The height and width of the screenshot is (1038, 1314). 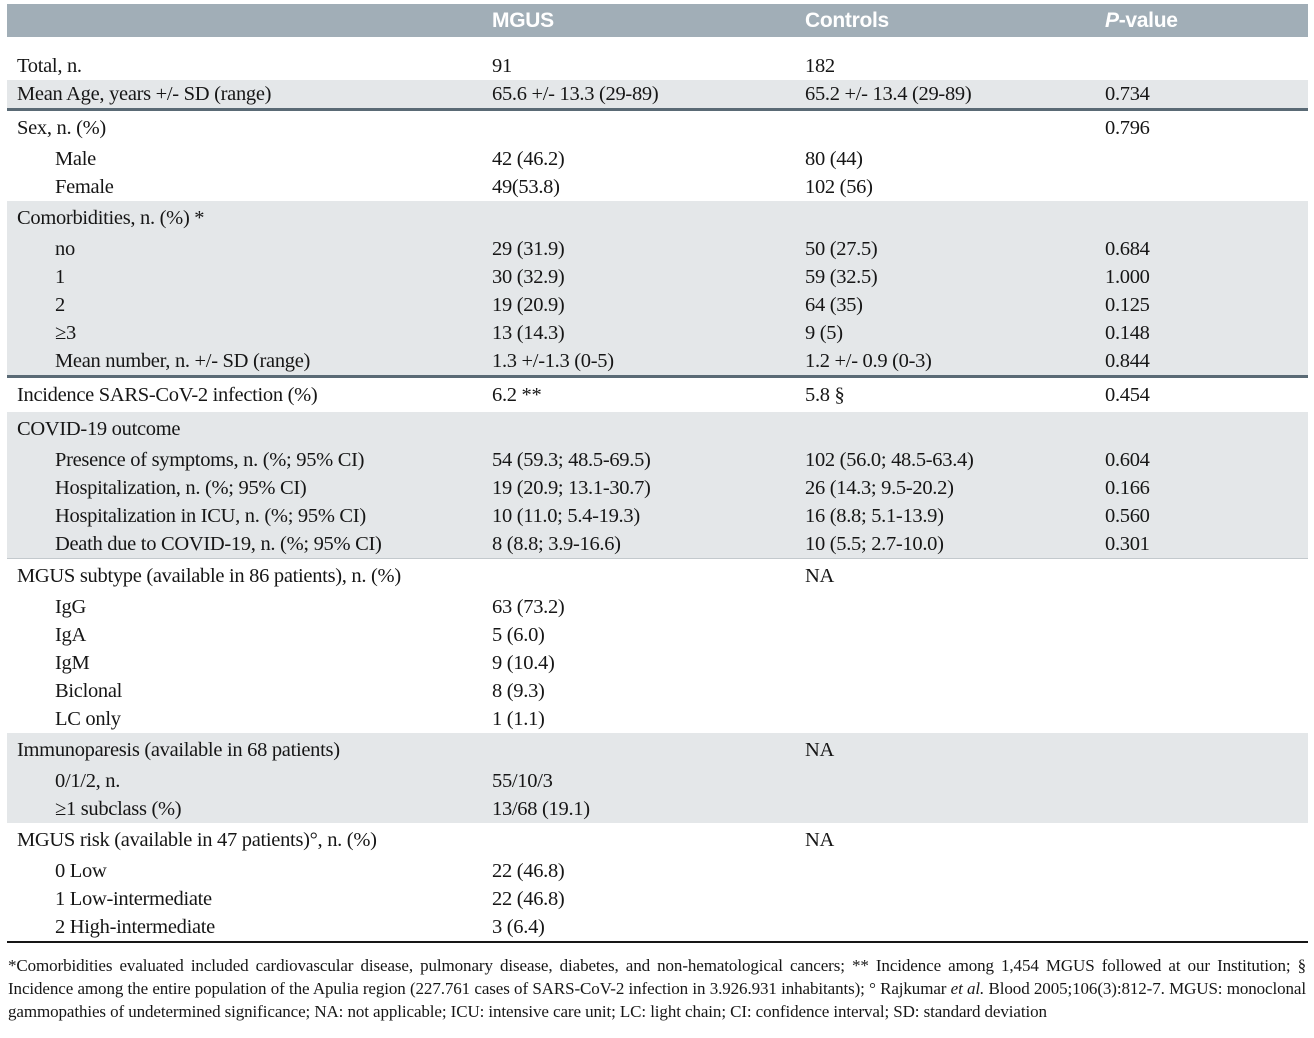 I want to click on cell-mgus-value: 19 (20.9; 13.1-30.7), so click(x=571, y=487).